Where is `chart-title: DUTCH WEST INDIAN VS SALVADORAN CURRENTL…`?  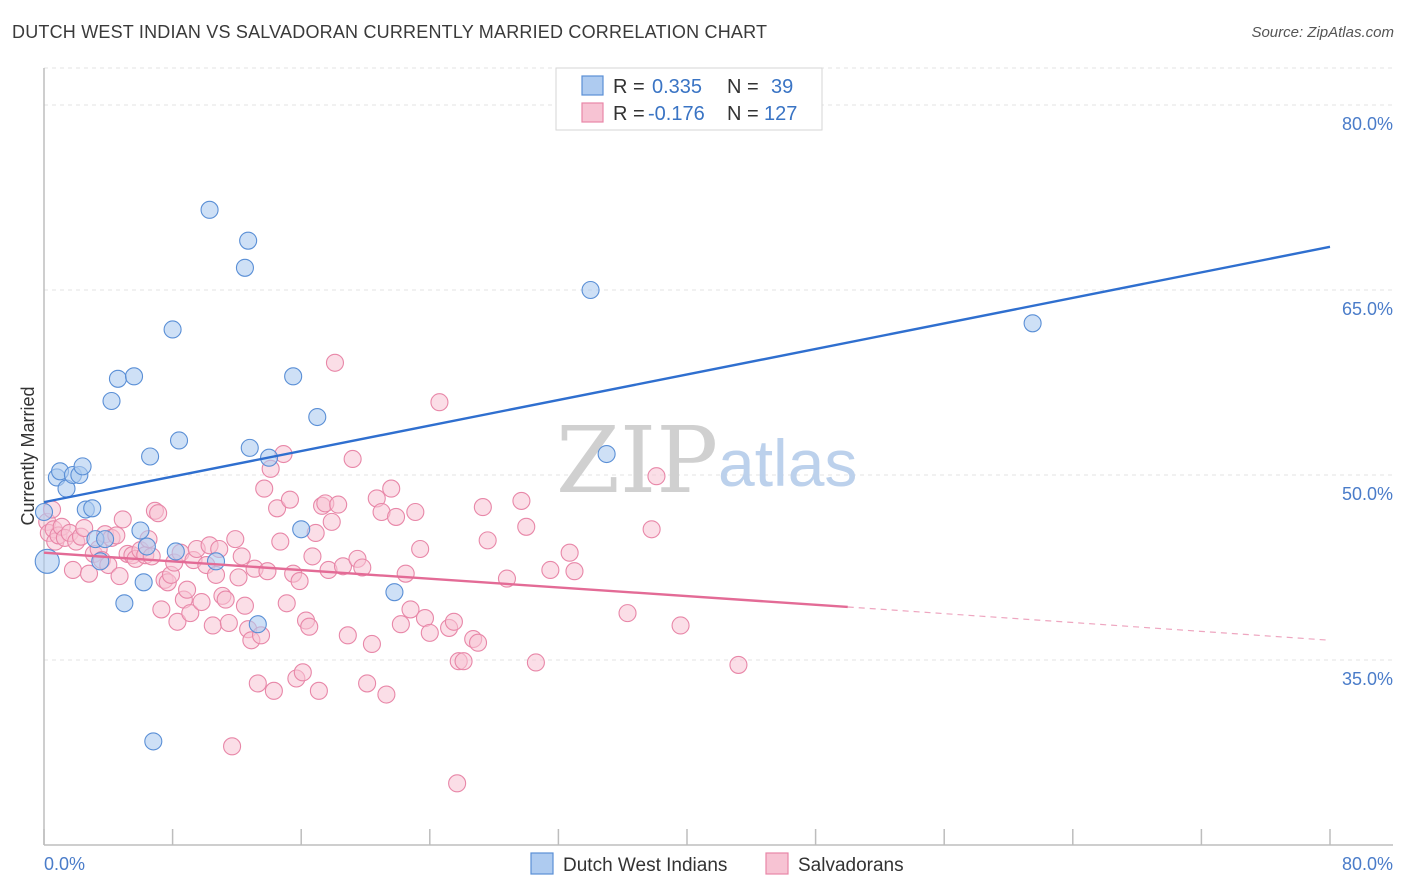 chart-title: DUTCH WEST INDIAN VS SALVADORAN CURRENTL… is located at coordinates (390, 32).